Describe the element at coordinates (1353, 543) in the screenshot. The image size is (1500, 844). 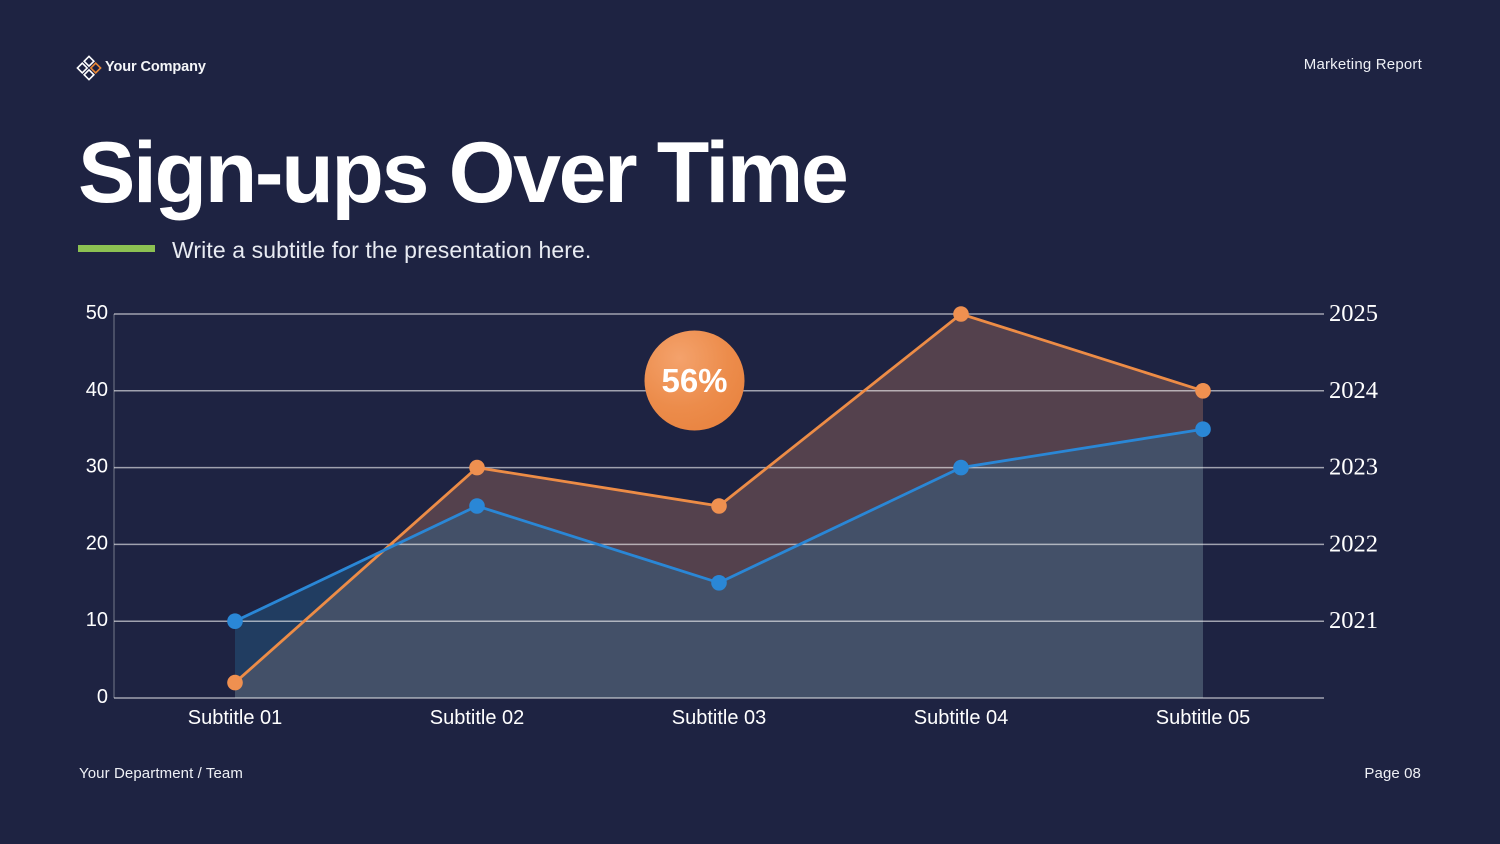
I see `svg-text: 2022` at that location.